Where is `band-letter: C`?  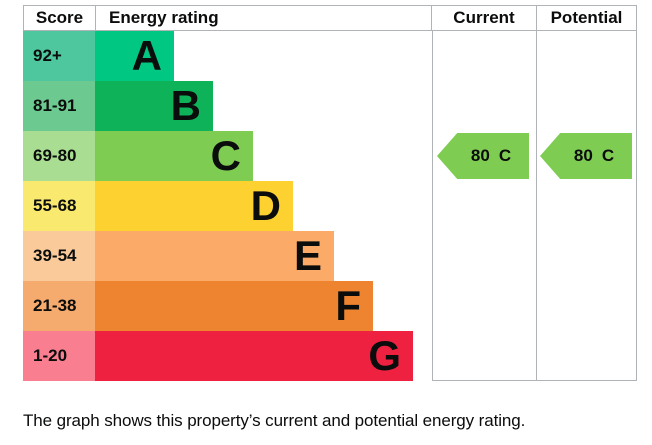 band-letter: C is located at coordinates (225, 155).